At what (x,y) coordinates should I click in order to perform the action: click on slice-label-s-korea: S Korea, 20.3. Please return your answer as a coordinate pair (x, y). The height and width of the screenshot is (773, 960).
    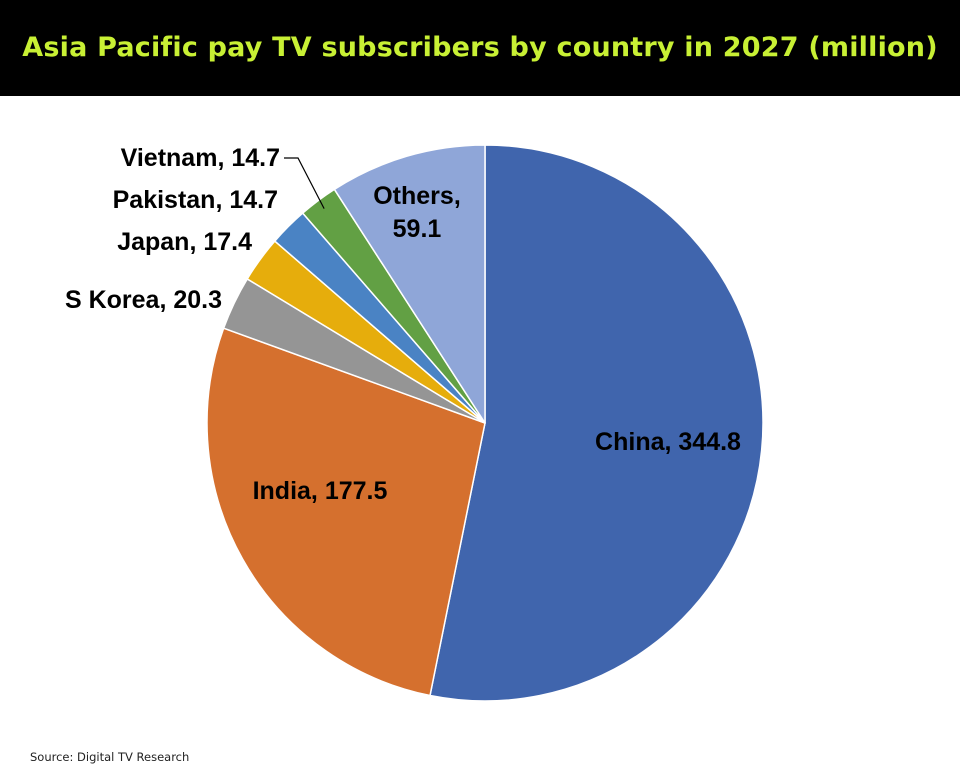
    Looking at the image, I should click on (143, 300).